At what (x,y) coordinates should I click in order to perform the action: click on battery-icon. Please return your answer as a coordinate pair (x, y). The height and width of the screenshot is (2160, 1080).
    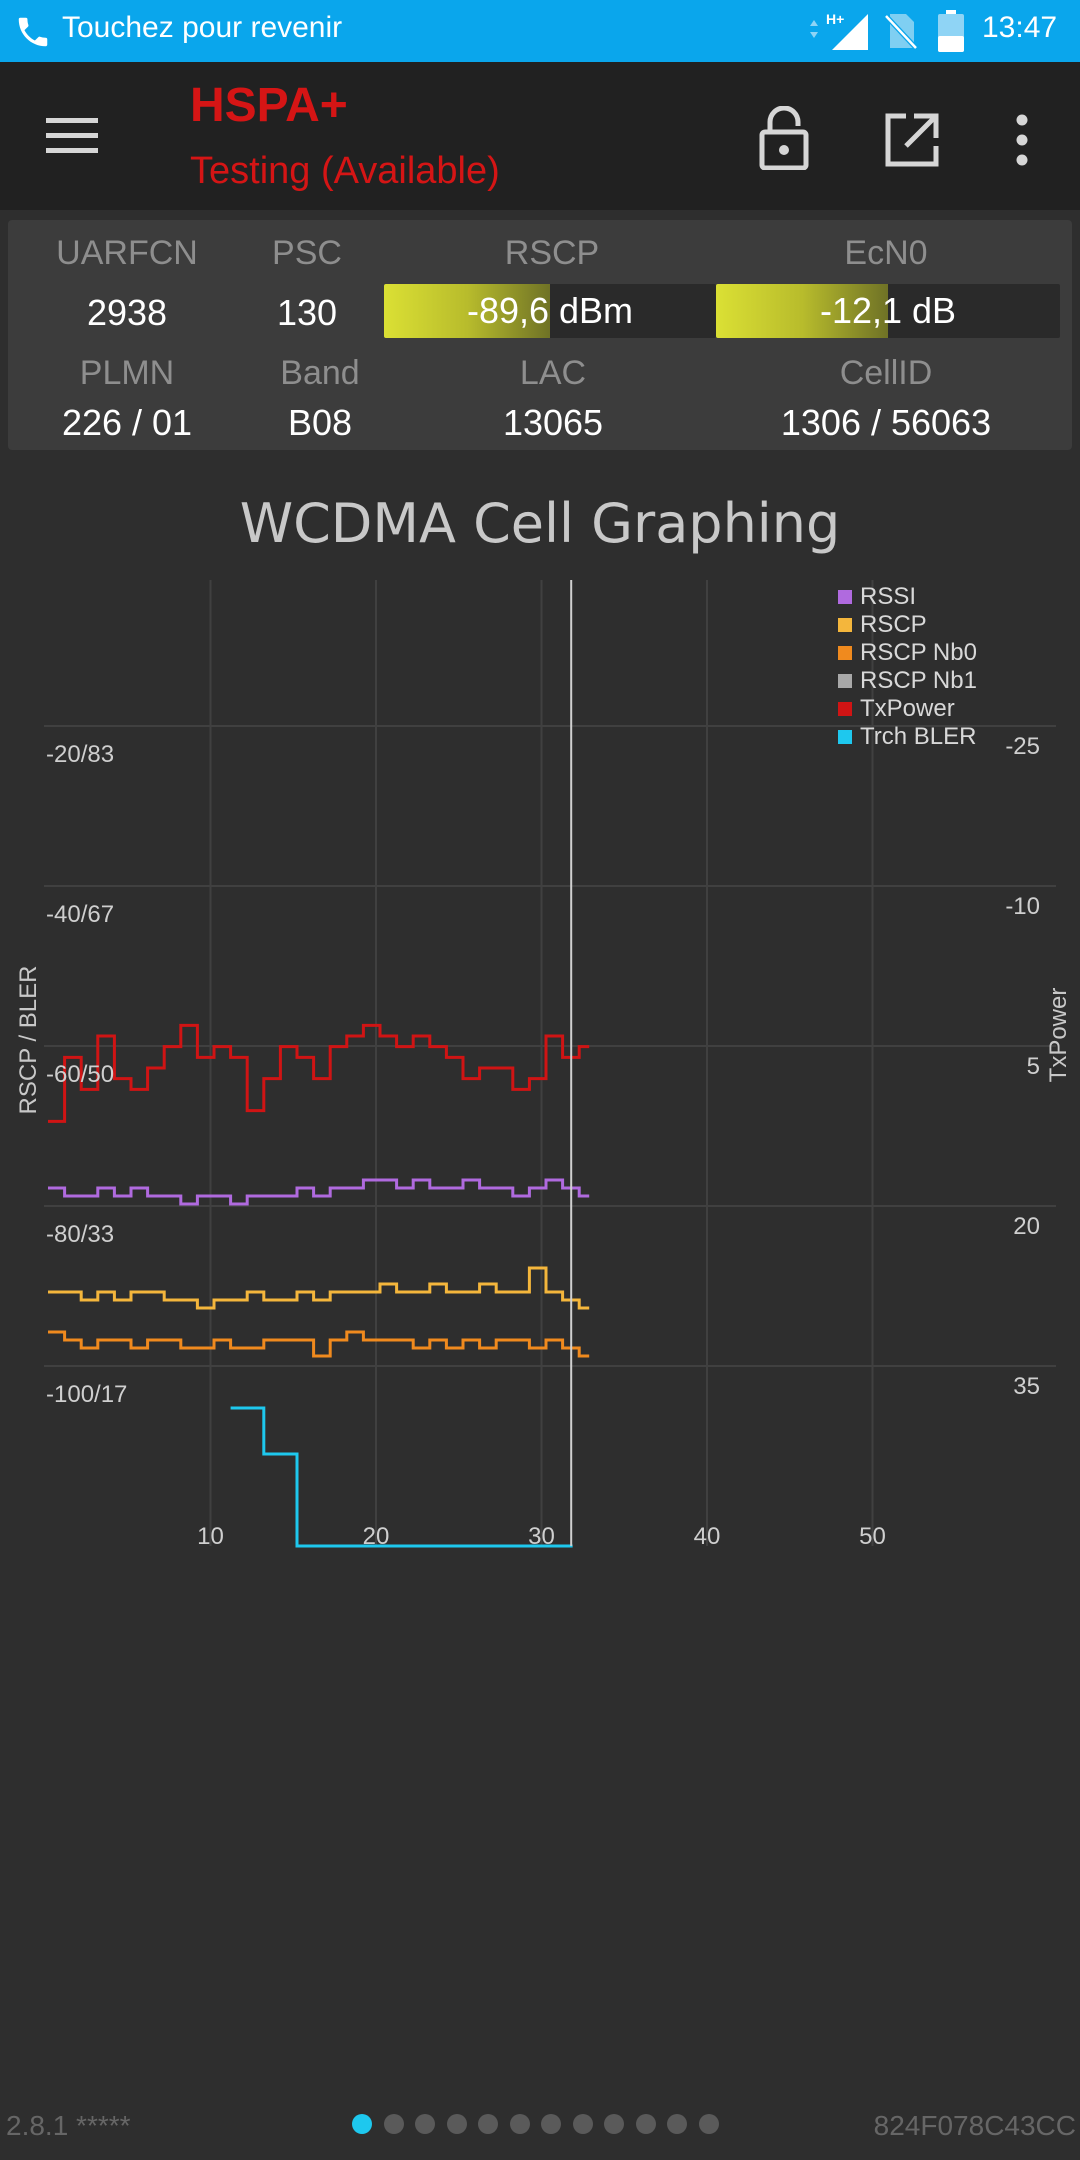
    Looking at the image, I should click on (951, 31).